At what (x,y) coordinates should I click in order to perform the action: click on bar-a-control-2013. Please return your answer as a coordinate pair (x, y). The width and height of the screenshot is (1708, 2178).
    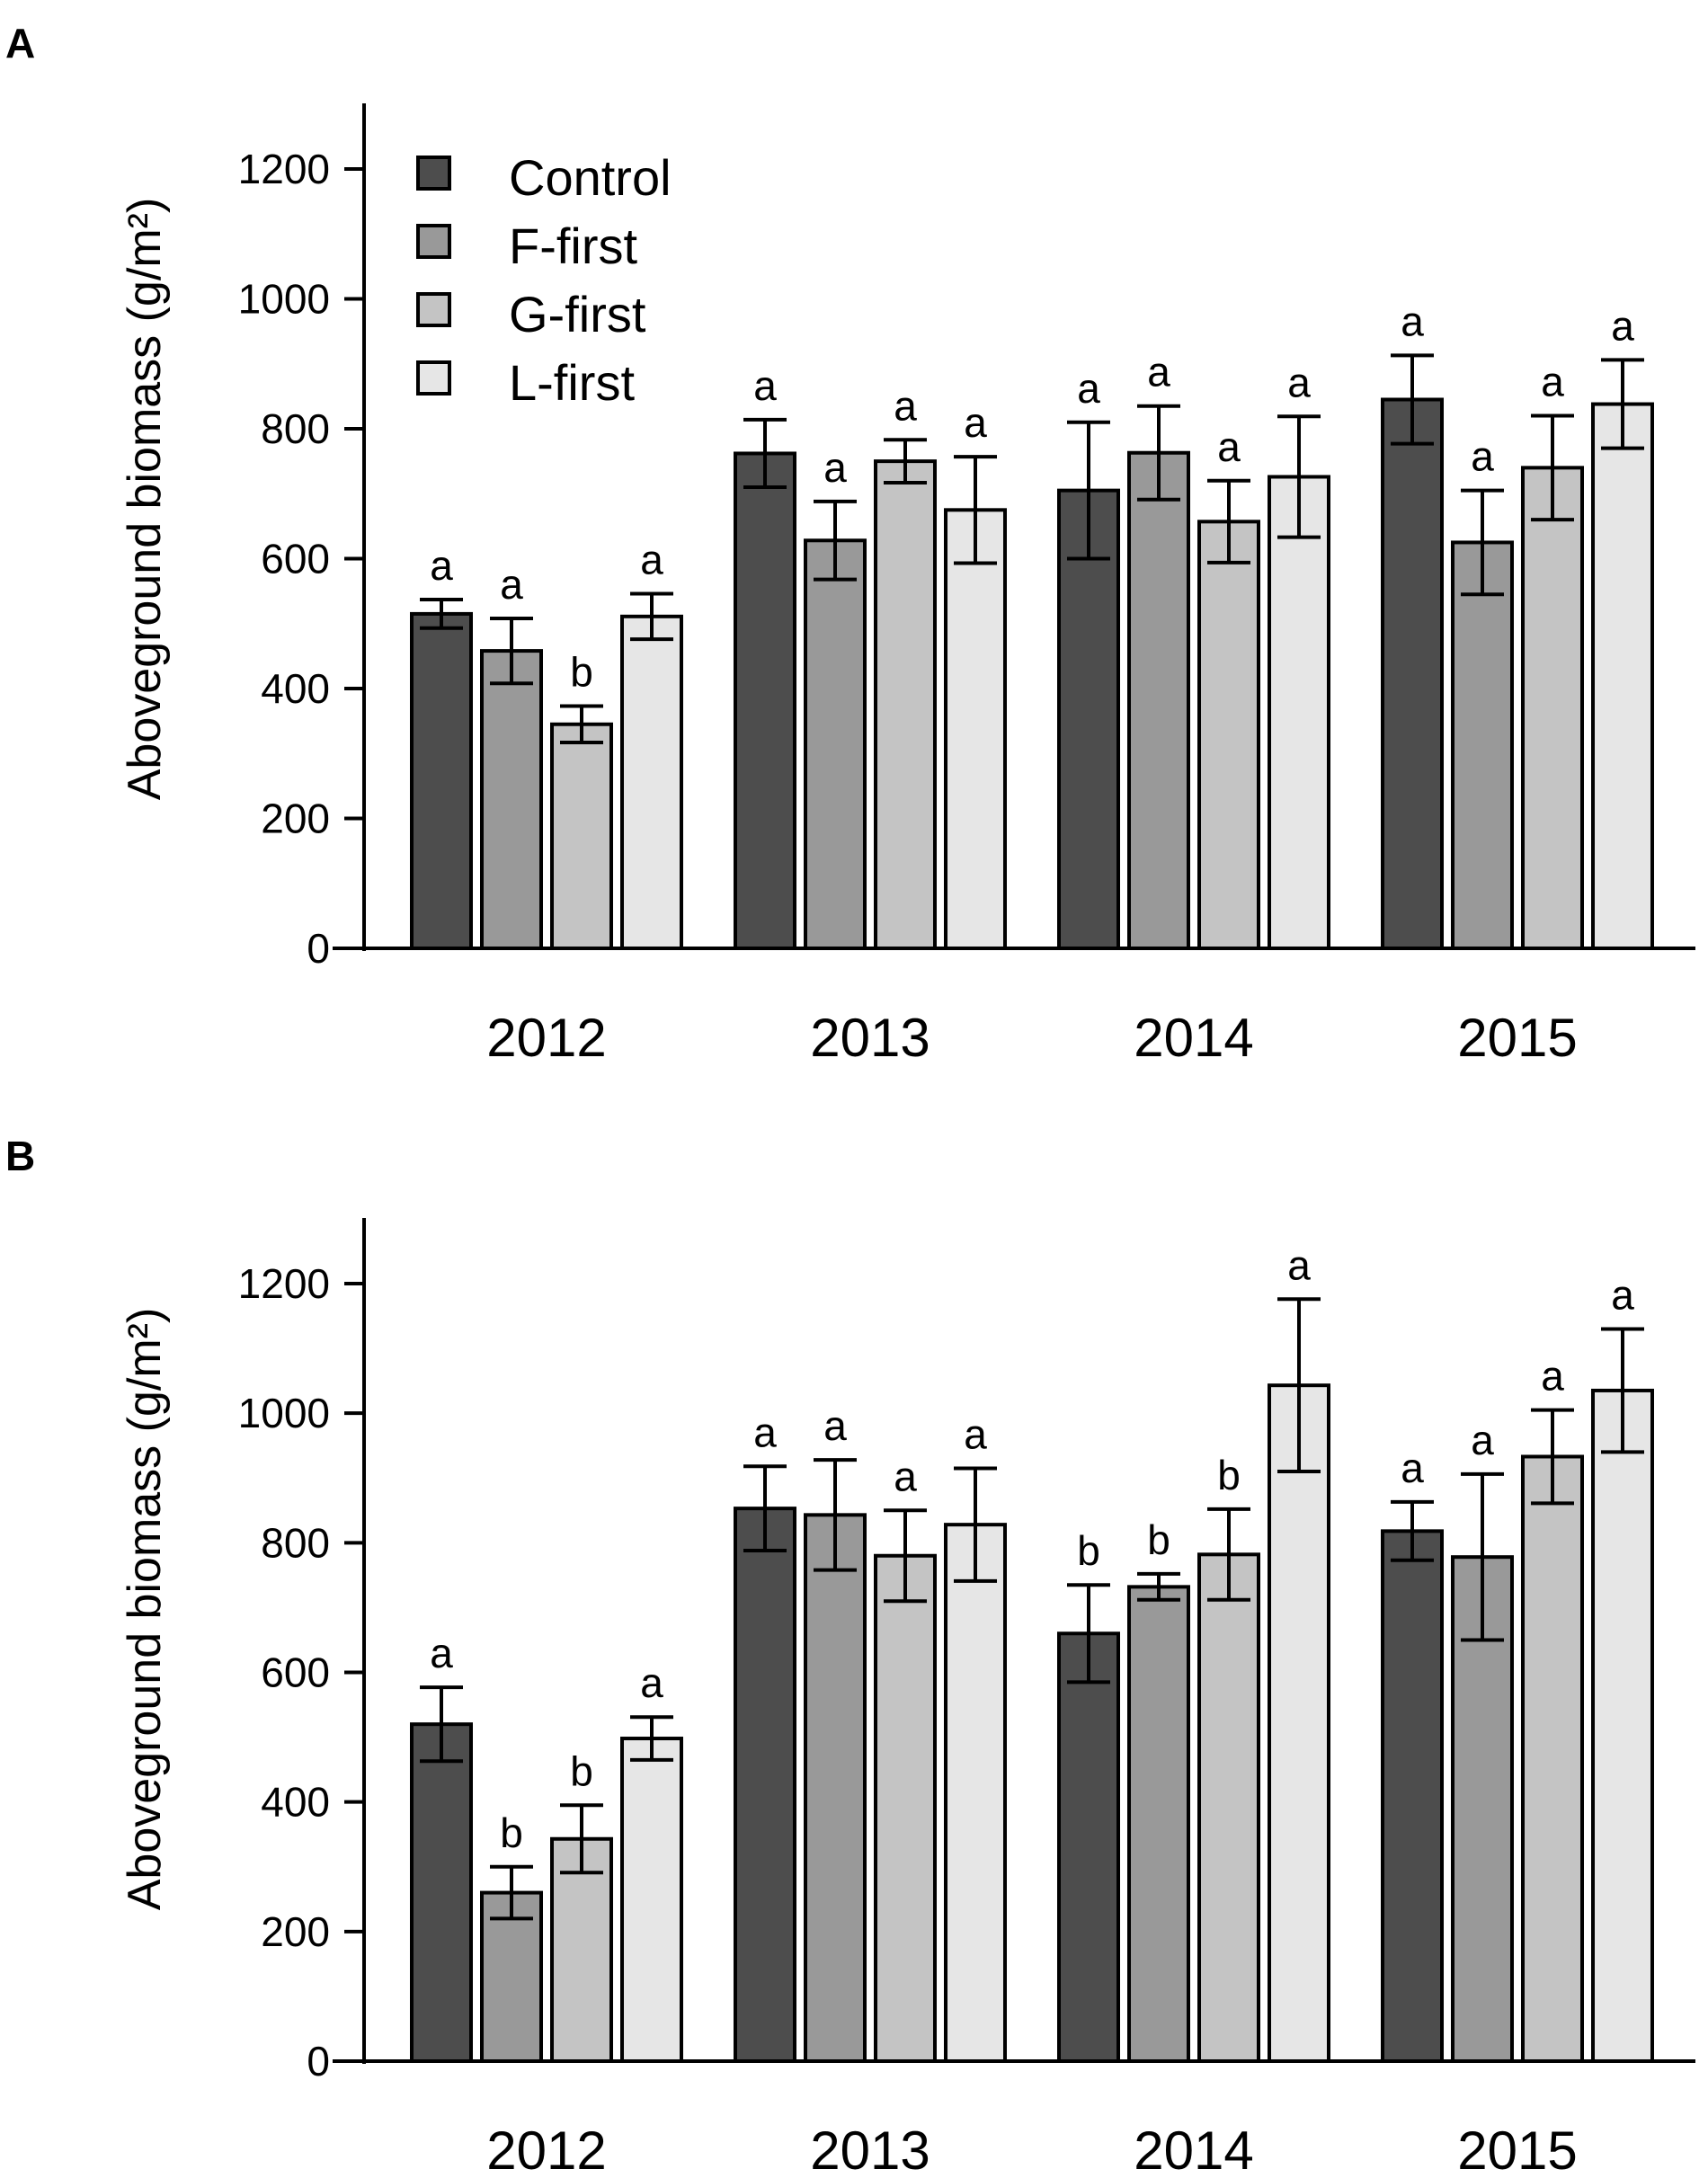
    Looking at the image, I should click on (765, 700).